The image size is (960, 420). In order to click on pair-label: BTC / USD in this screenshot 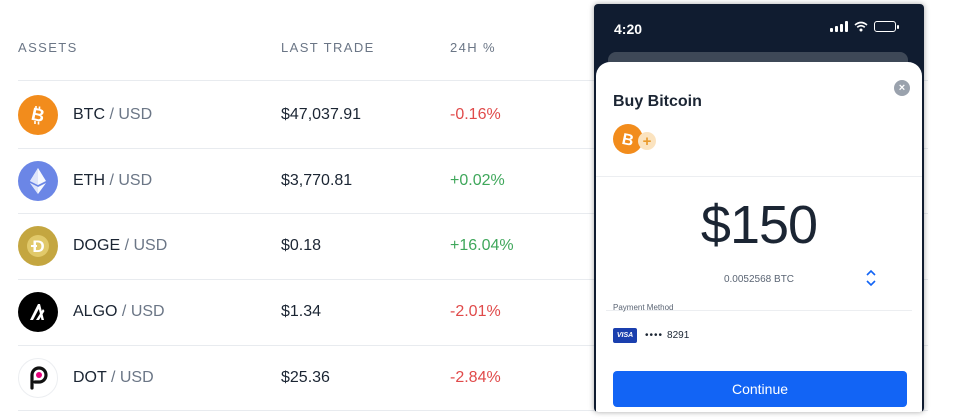, I will do `click(113, 114)`.